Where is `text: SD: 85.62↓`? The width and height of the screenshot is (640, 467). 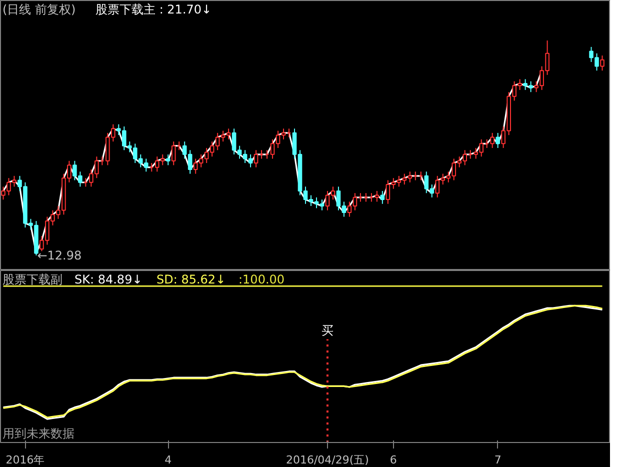
text: SD: 85.62↓ is located at coordinates (191, 279).